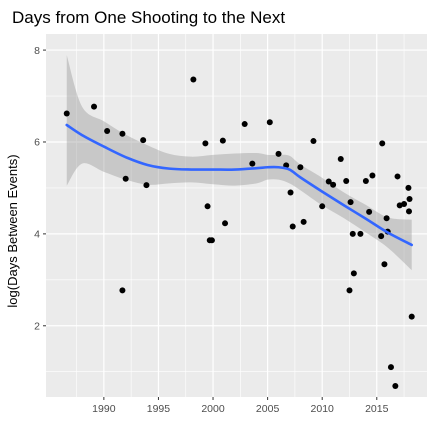  Describe the element at coordinates (104, 409) in the screenshot. I see `x-tick-label: 1990` at that location.